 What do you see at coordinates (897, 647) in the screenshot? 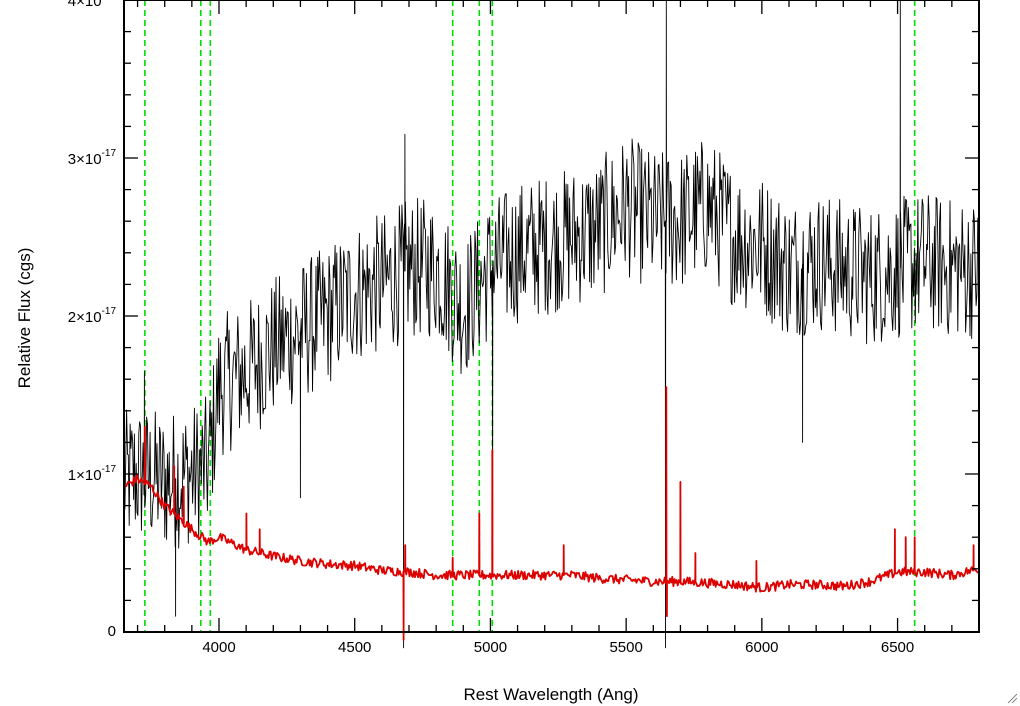
I see `x-tick-label: 6500` at bounding box center [897, 647].